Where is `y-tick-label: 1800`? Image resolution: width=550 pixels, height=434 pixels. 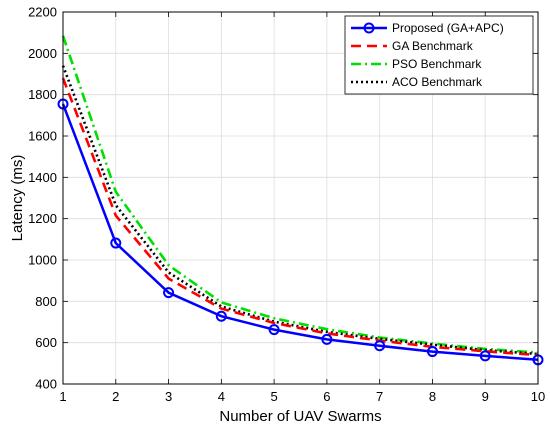
y-tick-label: 1800 is located at coordinates (42, 94).